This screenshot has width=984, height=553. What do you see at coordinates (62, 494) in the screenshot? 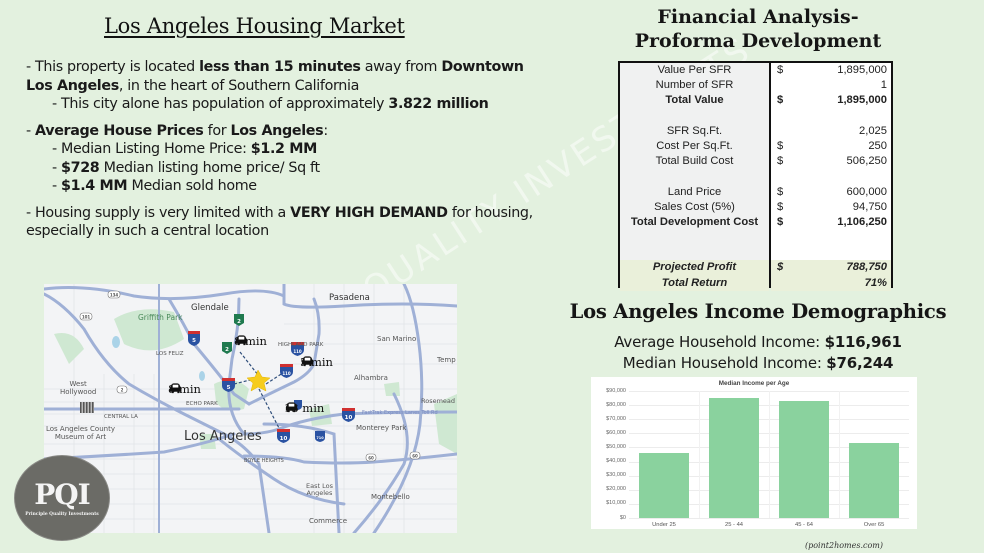
I see `logo-mark: PQI` at bounding box center [62, 494].